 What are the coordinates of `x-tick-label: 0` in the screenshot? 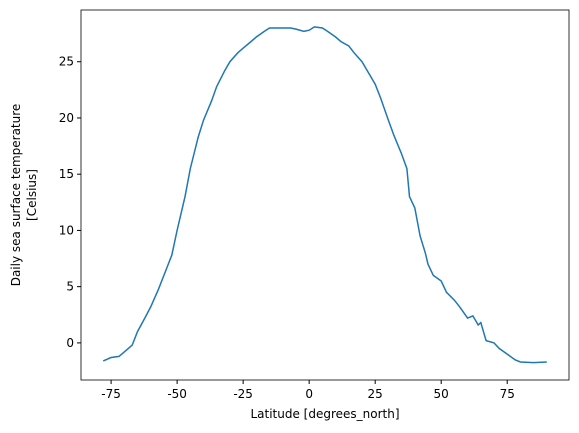 It's located at (309, 394).